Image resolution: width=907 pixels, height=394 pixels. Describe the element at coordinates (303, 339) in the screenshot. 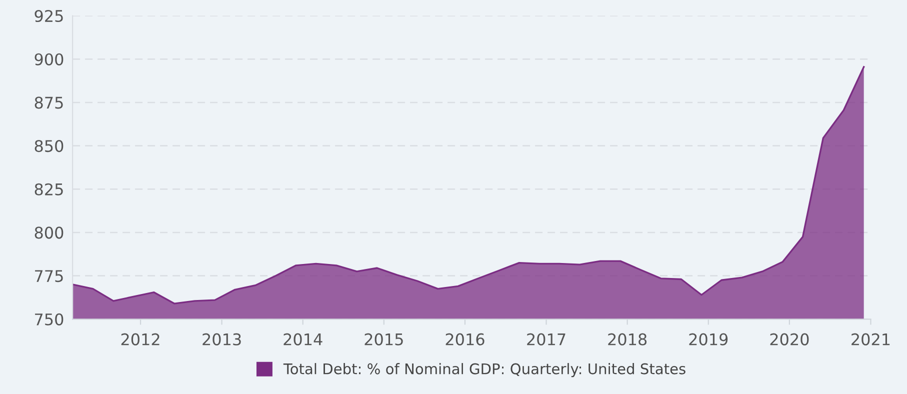

I see `x-tick-label: 2014` at that location.